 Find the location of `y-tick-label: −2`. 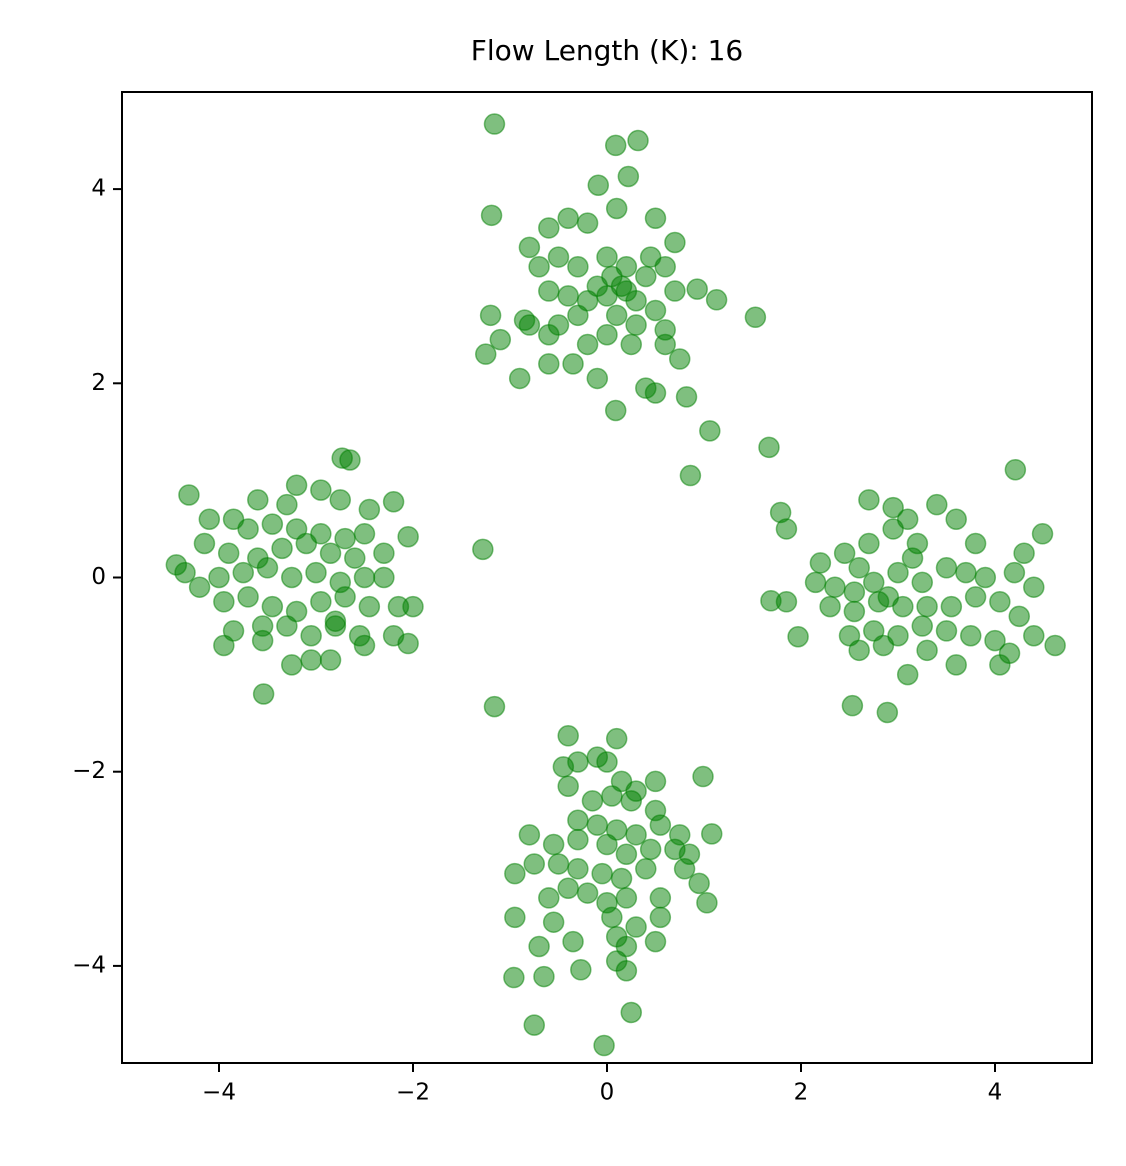

y-tick-label: −2 is located at coordinates (89, 771).